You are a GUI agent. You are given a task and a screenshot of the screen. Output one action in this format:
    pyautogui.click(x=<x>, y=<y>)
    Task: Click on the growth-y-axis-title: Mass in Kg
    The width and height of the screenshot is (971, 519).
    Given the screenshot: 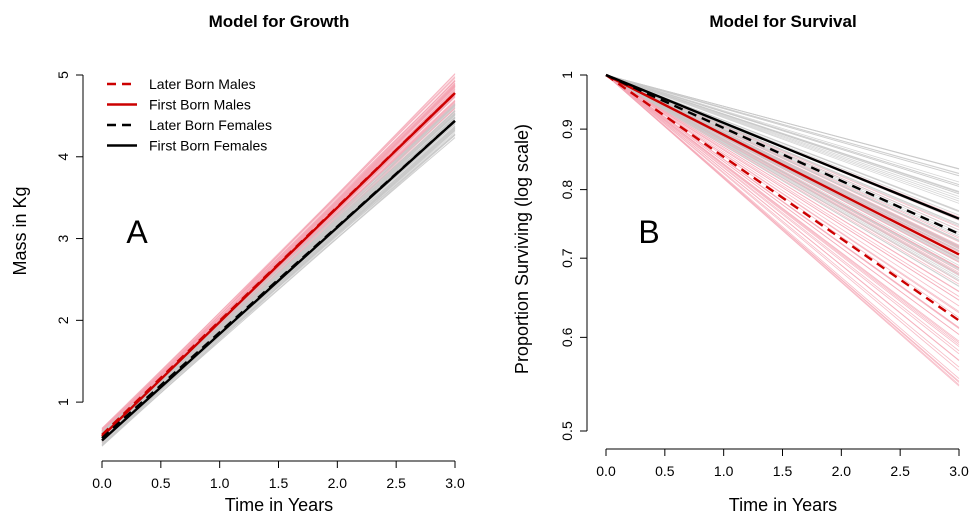 What is the action you would take?
    pyautogui.click(x=20, y=230)
    